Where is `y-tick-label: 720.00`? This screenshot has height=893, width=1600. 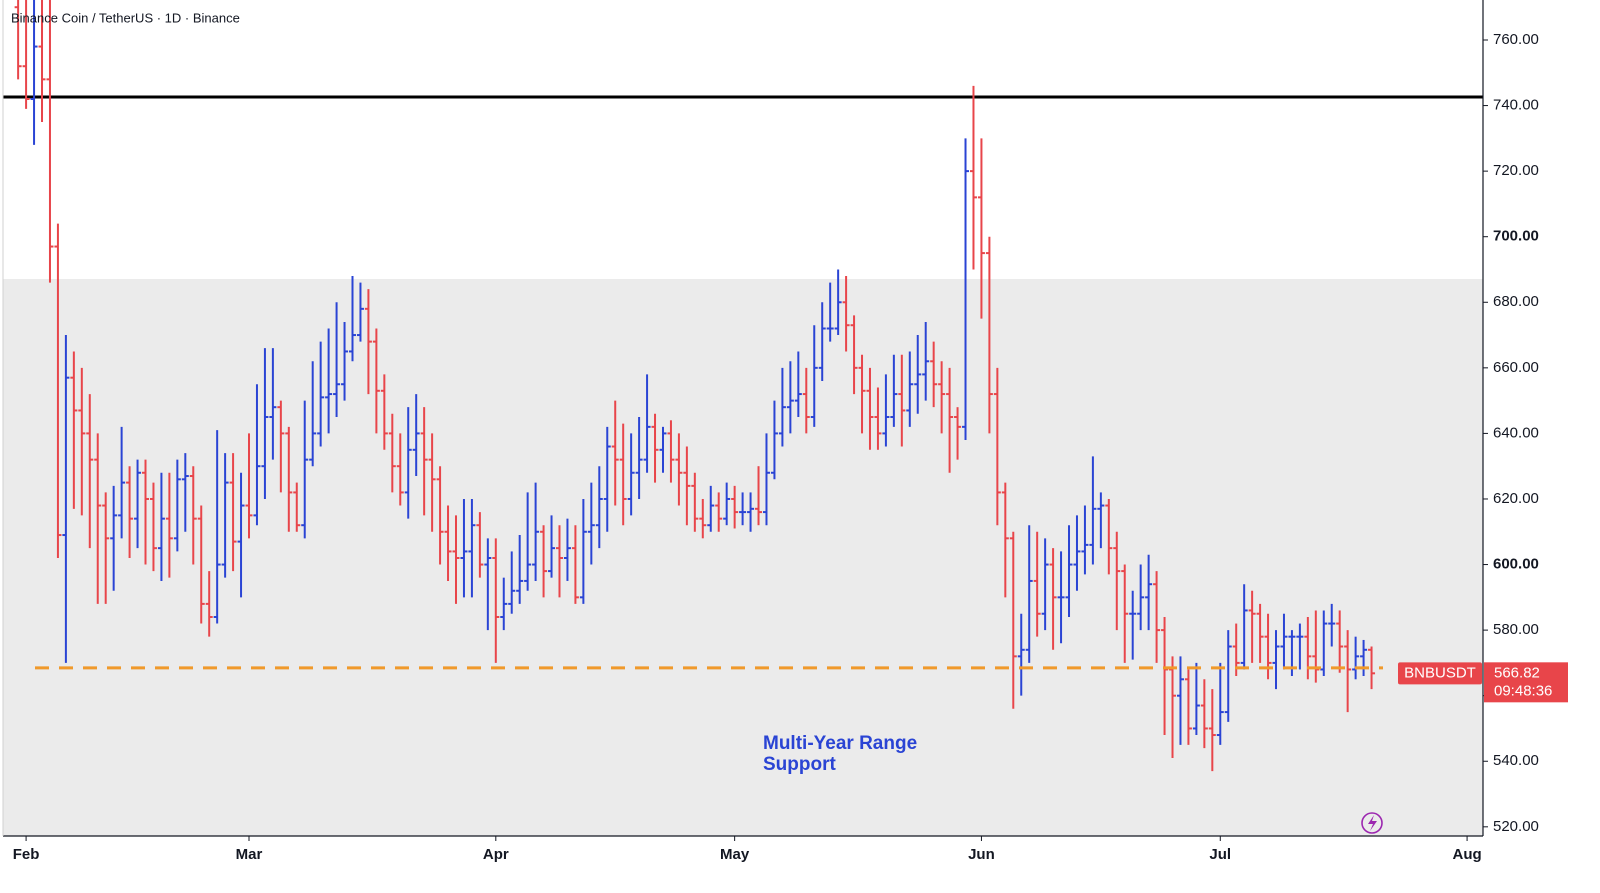 y-tick-label: 720.00 is located at coordinates (1516, 170).